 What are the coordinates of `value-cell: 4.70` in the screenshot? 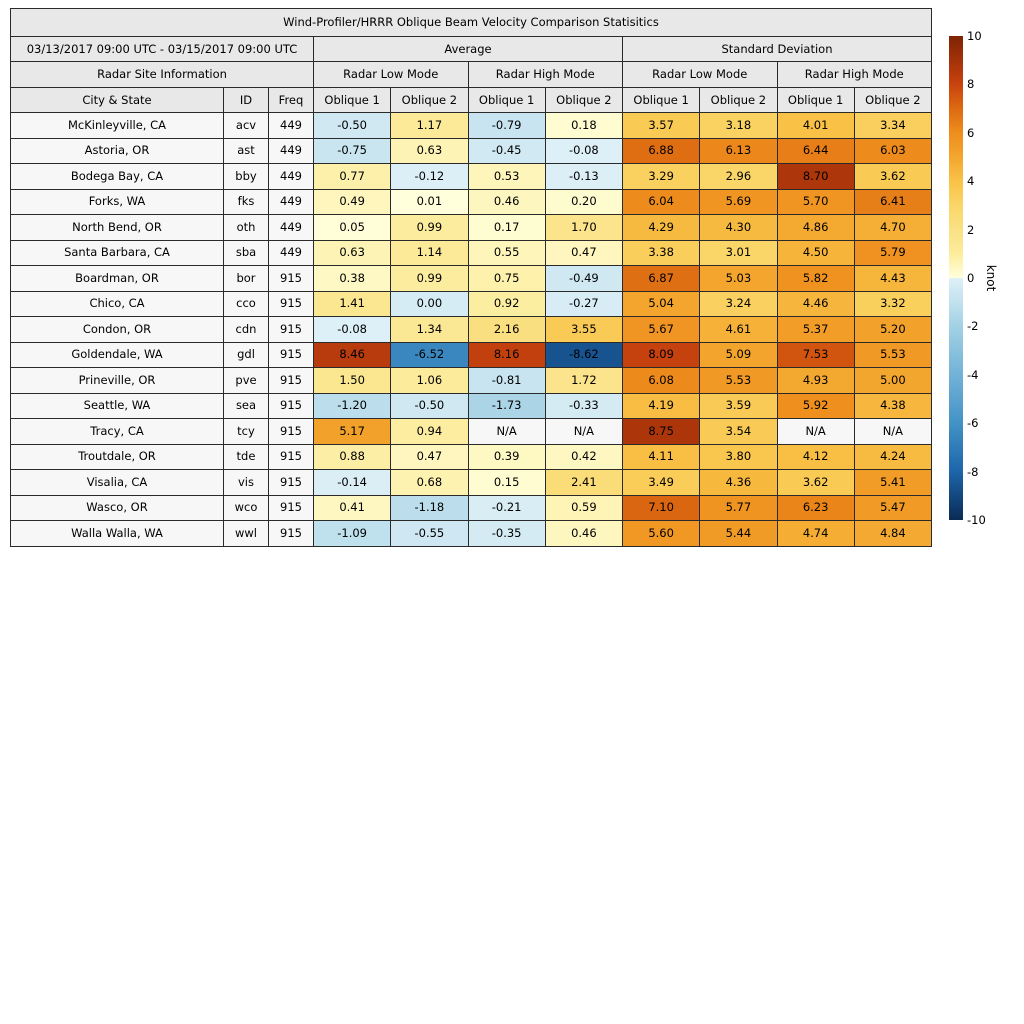 It's located at (893, 227).